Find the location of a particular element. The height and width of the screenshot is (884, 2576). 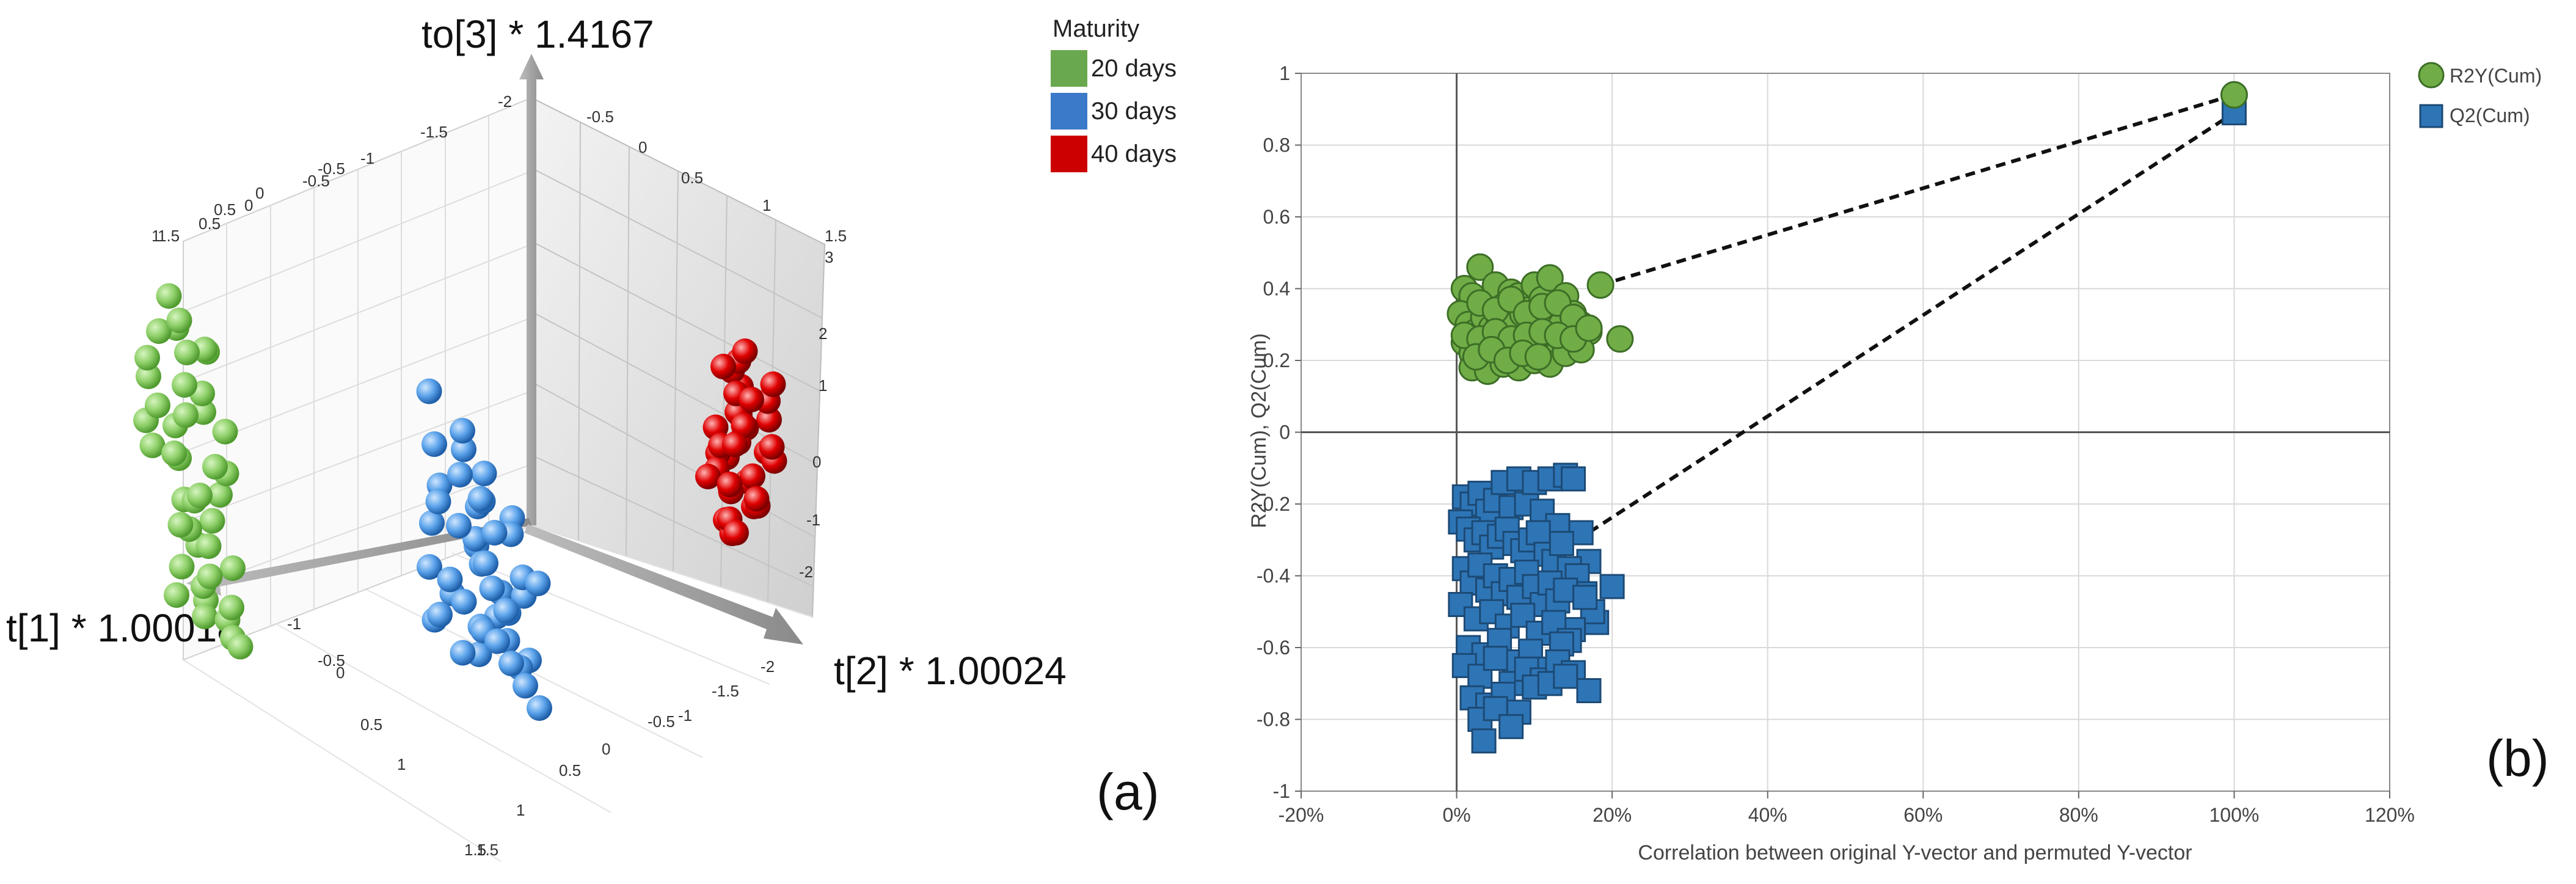

tick-right-1: -0.5 is located at coordinates (600, 117).